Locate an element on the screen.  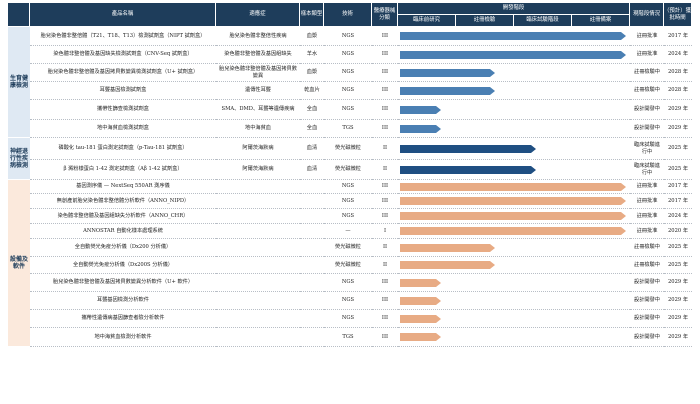
indication: 胎兒染色體非整倍體及基因拷貝數變異 is located at coordinates (258, 73).